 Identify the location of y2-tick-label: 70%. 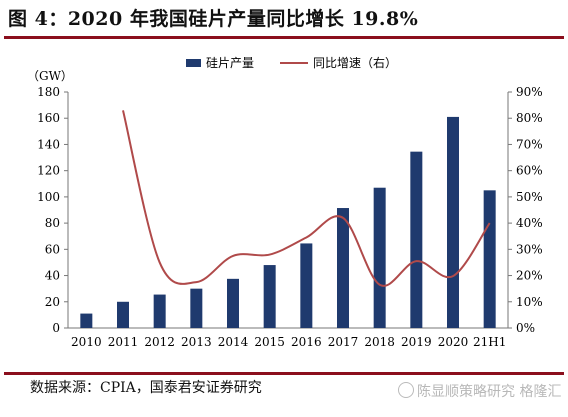
(529, 144).